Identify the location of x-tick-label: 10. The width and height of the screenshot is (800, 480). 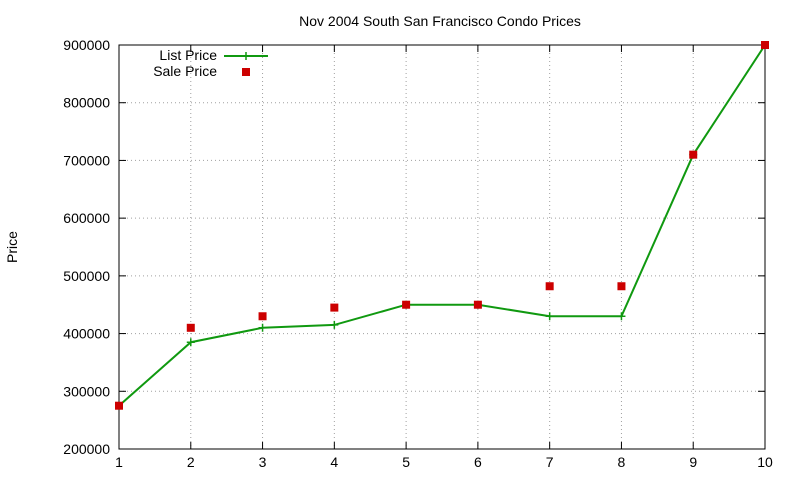
(765, 462).